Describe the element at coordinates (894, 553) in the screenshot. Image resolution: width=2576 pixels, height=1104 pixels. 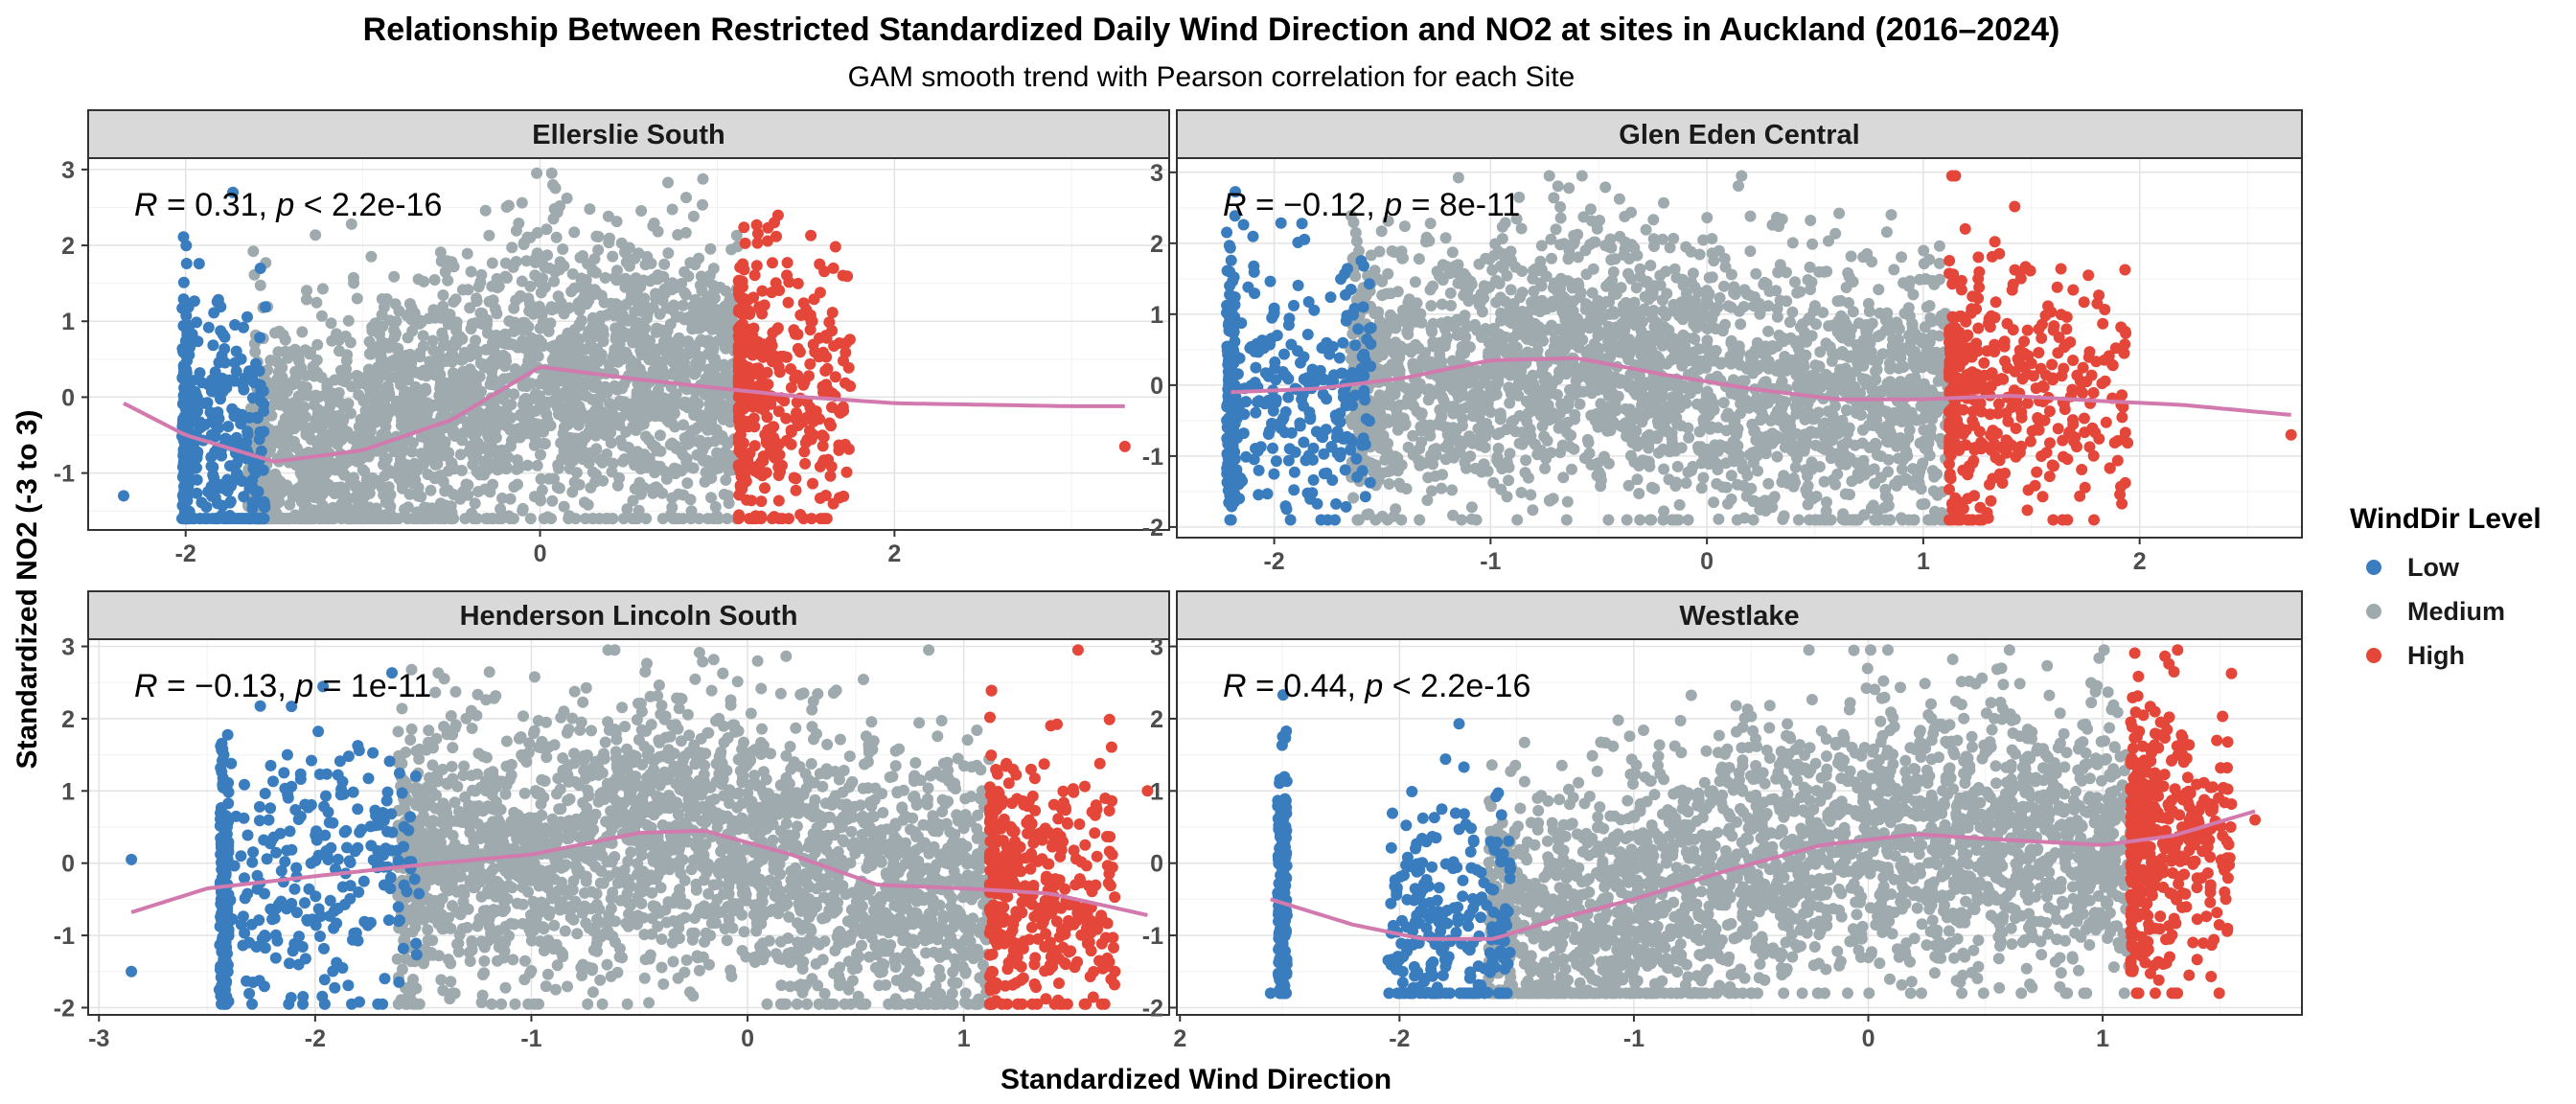
I see `x-tick-label: 2` at that location.